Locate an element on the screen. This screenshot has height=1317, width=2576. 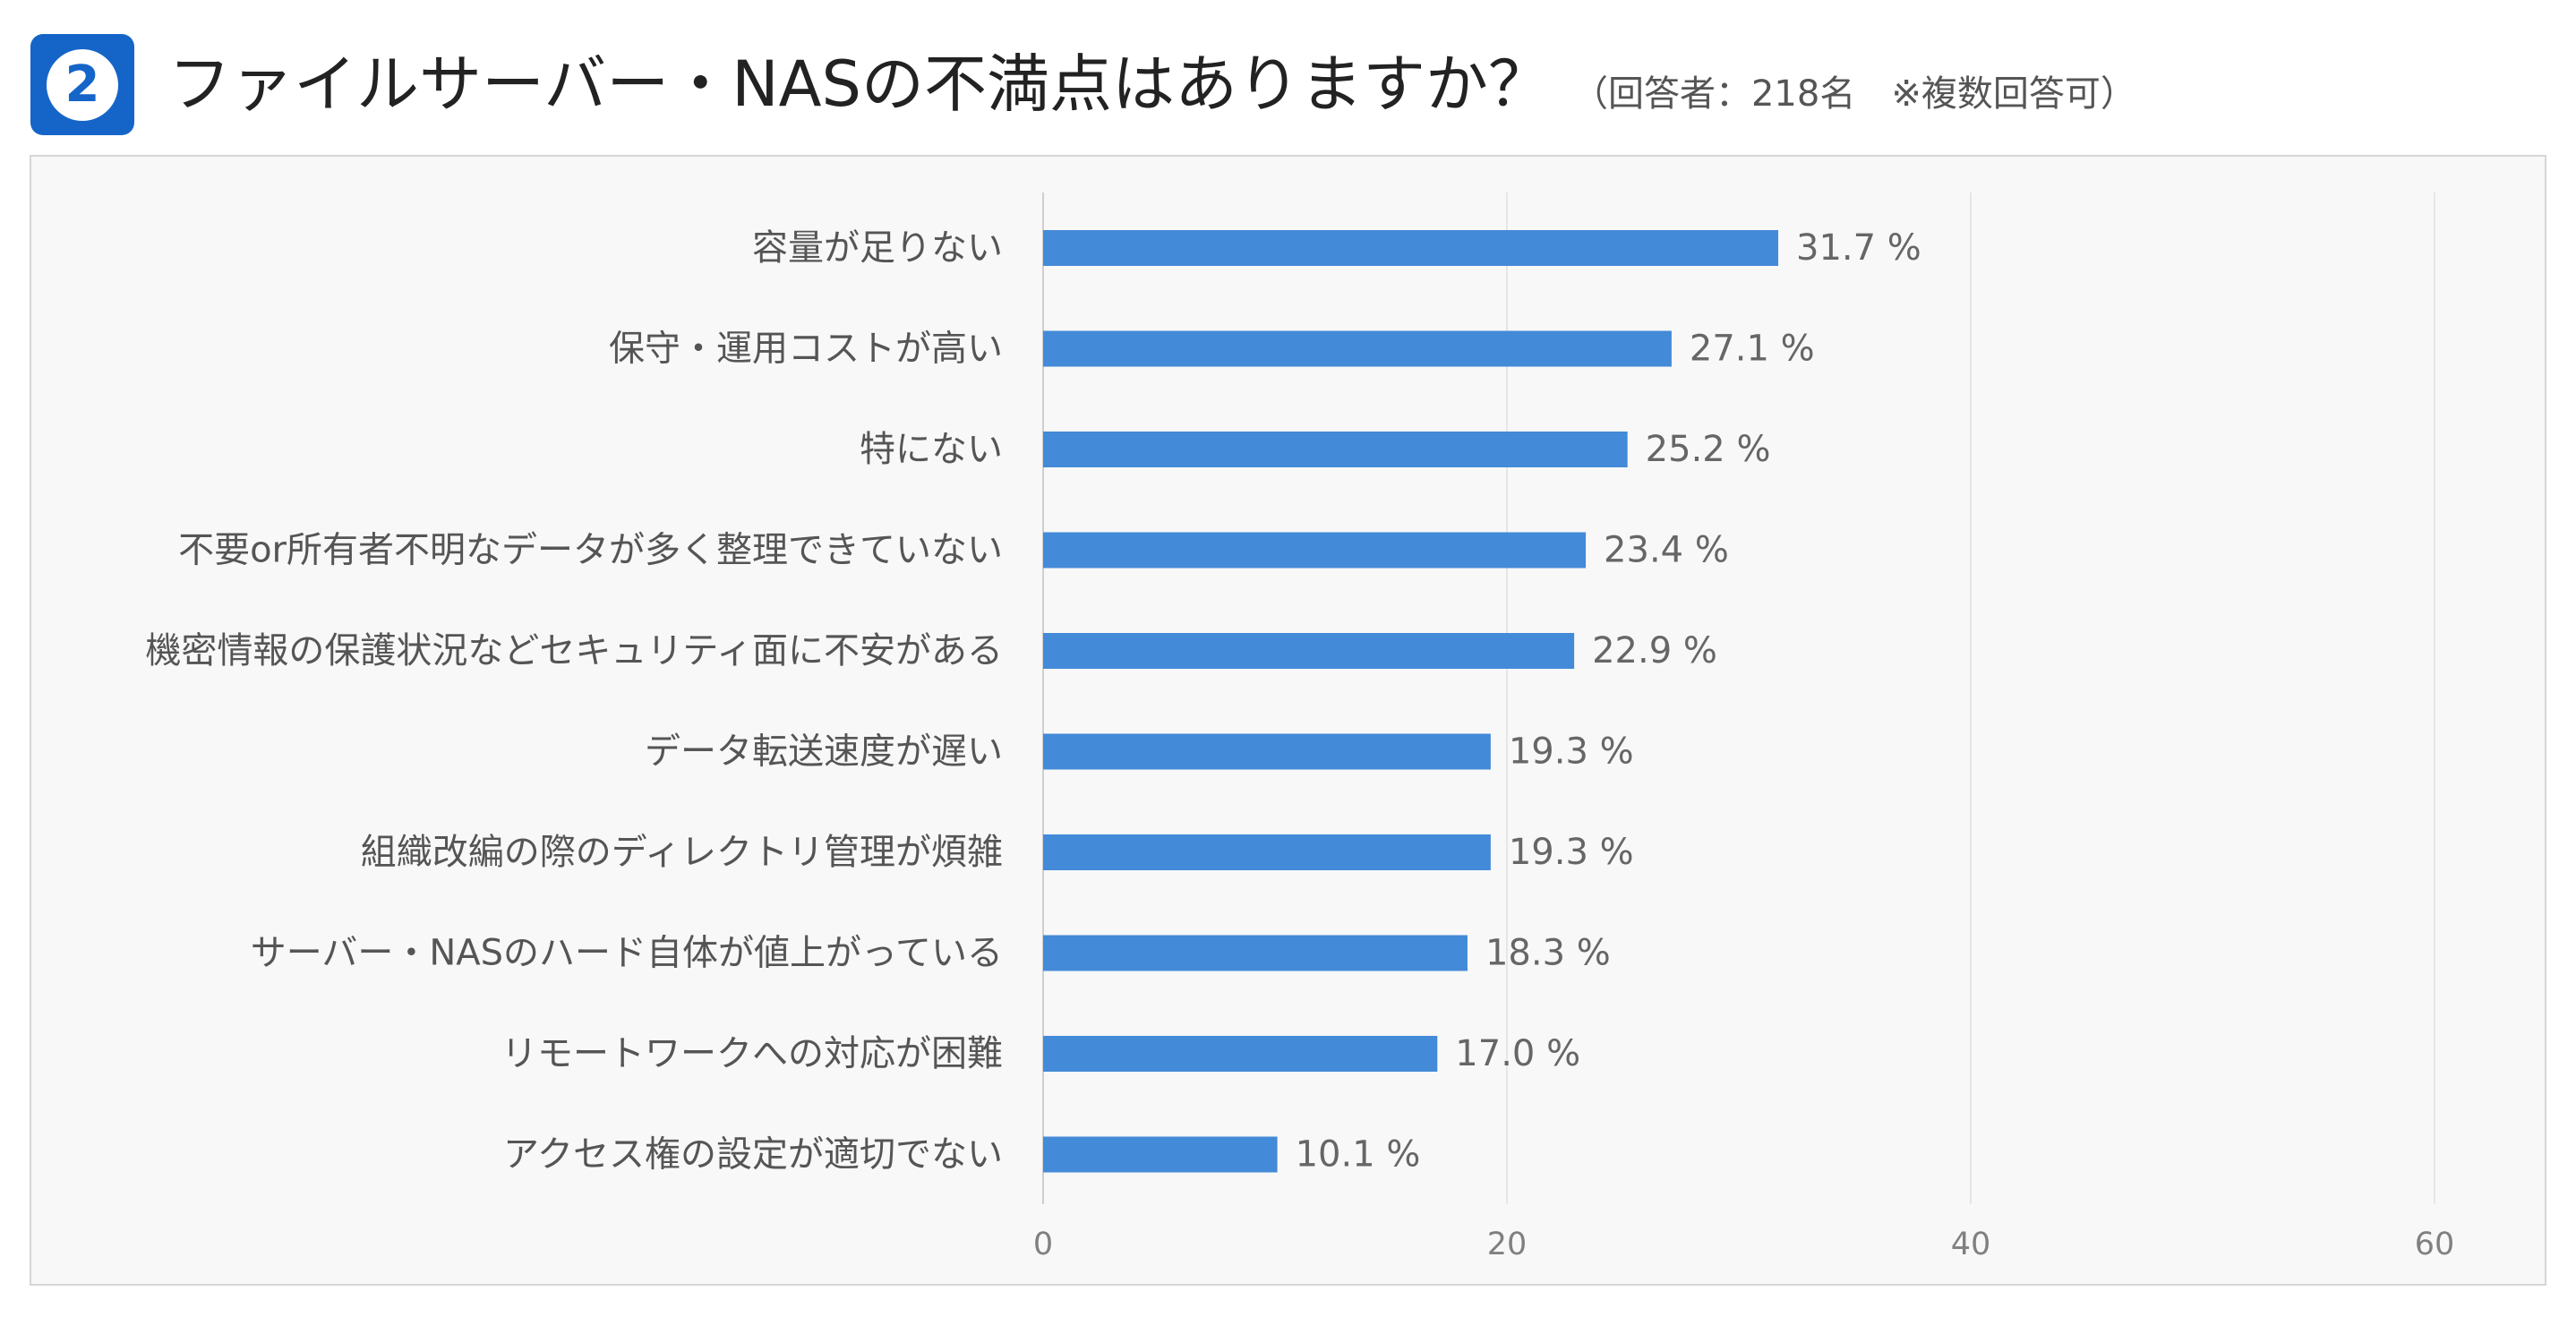
category-label: 不要or所有者不明なデータが多く整理できていない is located at coordinates (590, 550).